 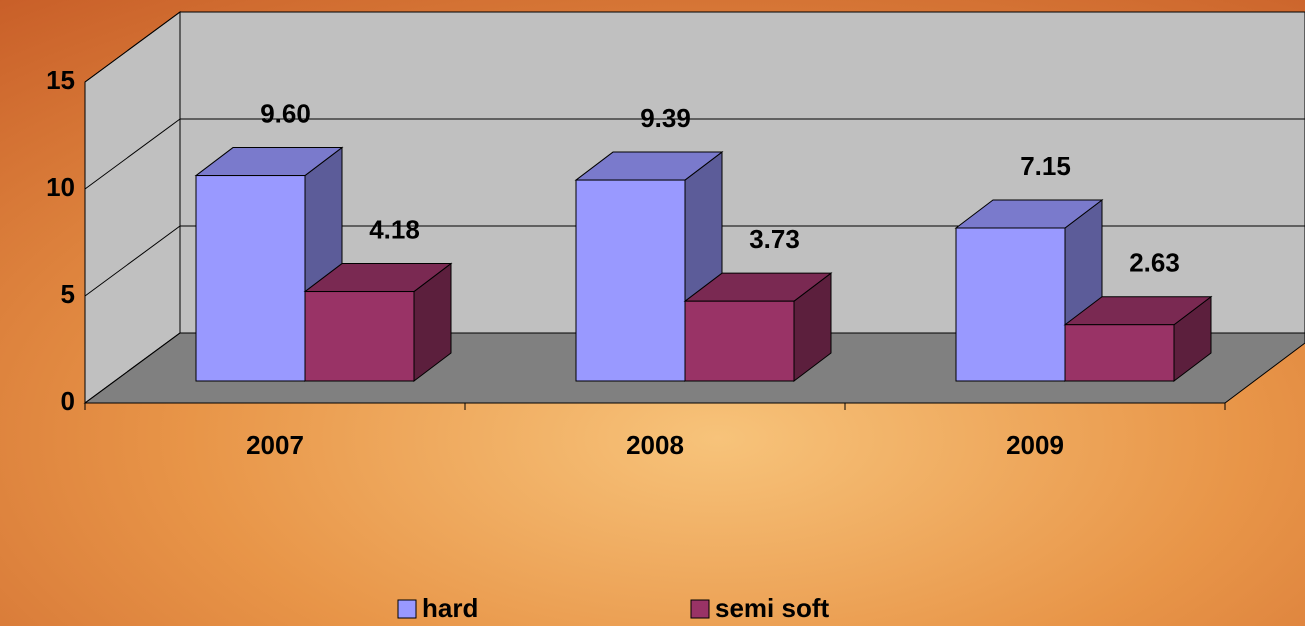 What do you see at coordinates (655, 445) in the screenshot?
I see `x-tick-label: 2008` at bounding box center [655, 445].